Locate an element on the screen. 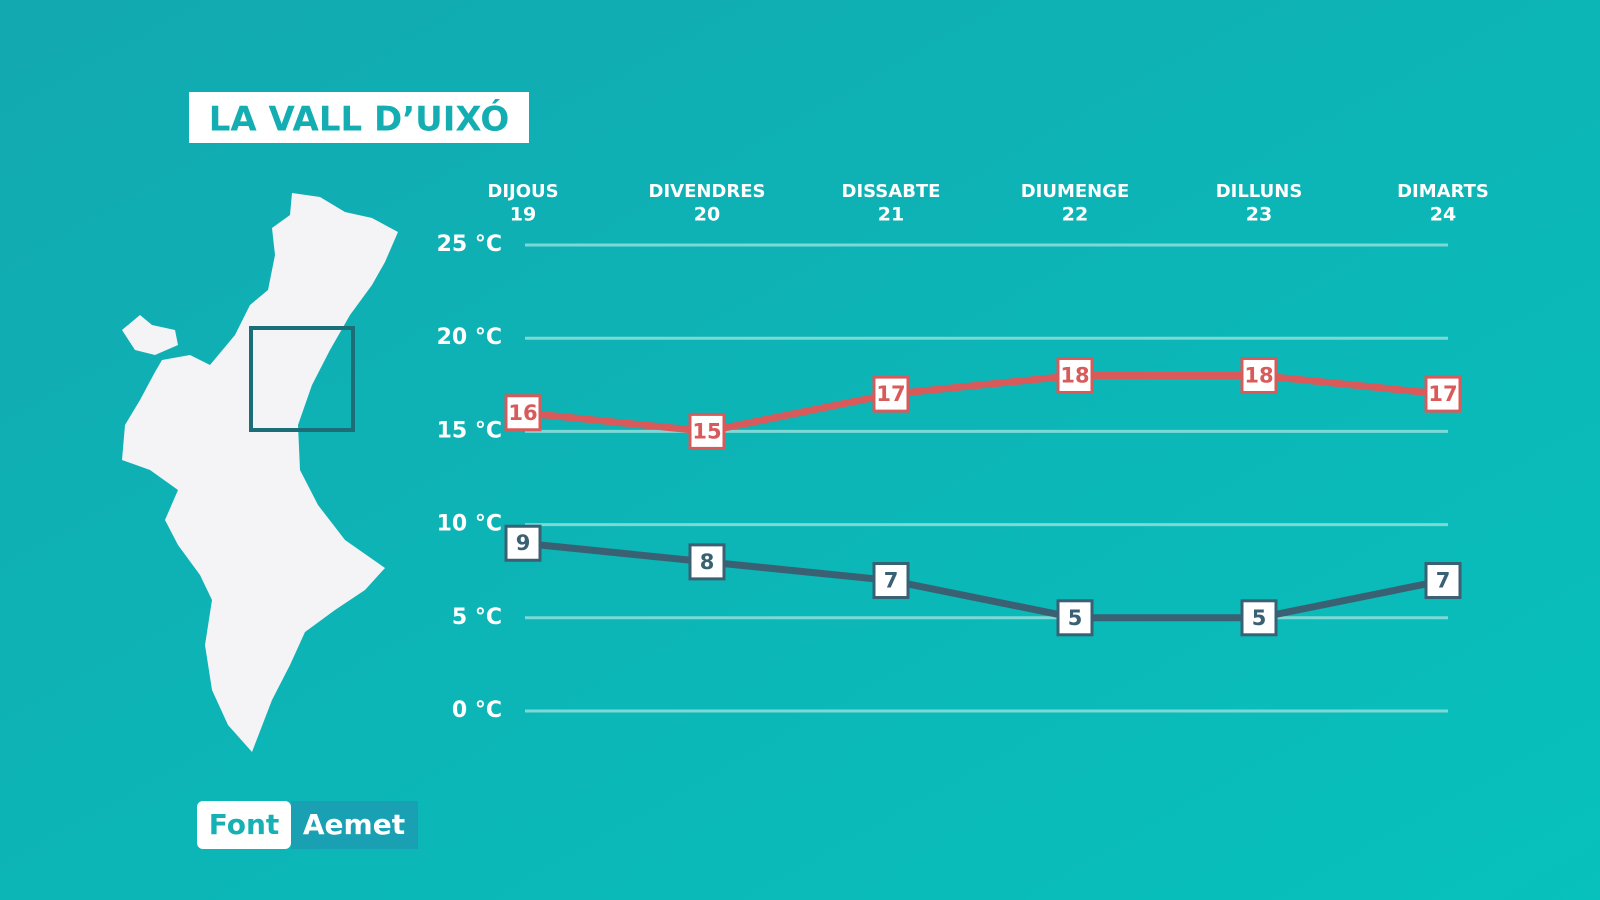 The width and height of the screenshot is (1600, 900). region-map is located at coordinates (260, 472).